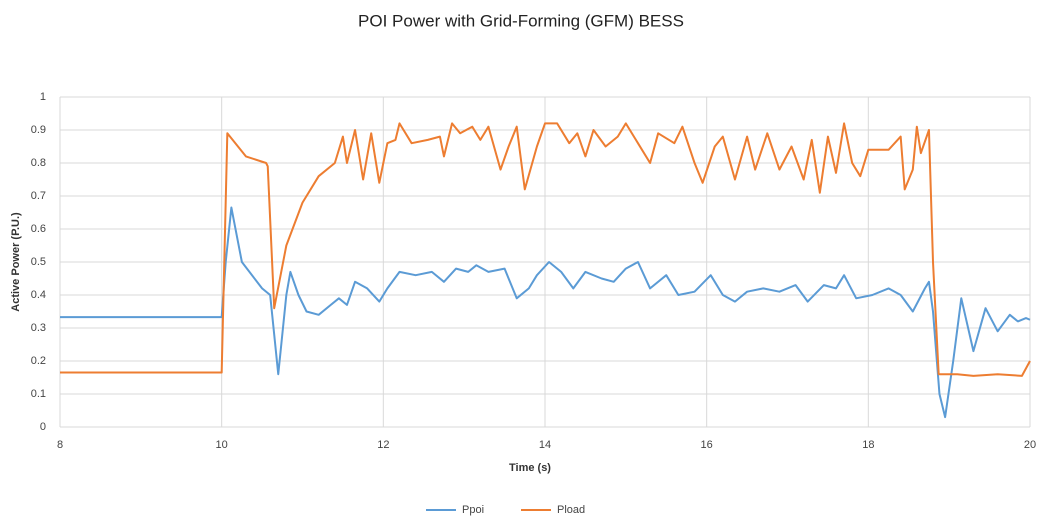 The height and width of the screenshot is (517, 1043). What do you see at coordinates (38, 229) in the screenshot?
I see `y-tick-label: 0.6` at bounding box center [38, 229].